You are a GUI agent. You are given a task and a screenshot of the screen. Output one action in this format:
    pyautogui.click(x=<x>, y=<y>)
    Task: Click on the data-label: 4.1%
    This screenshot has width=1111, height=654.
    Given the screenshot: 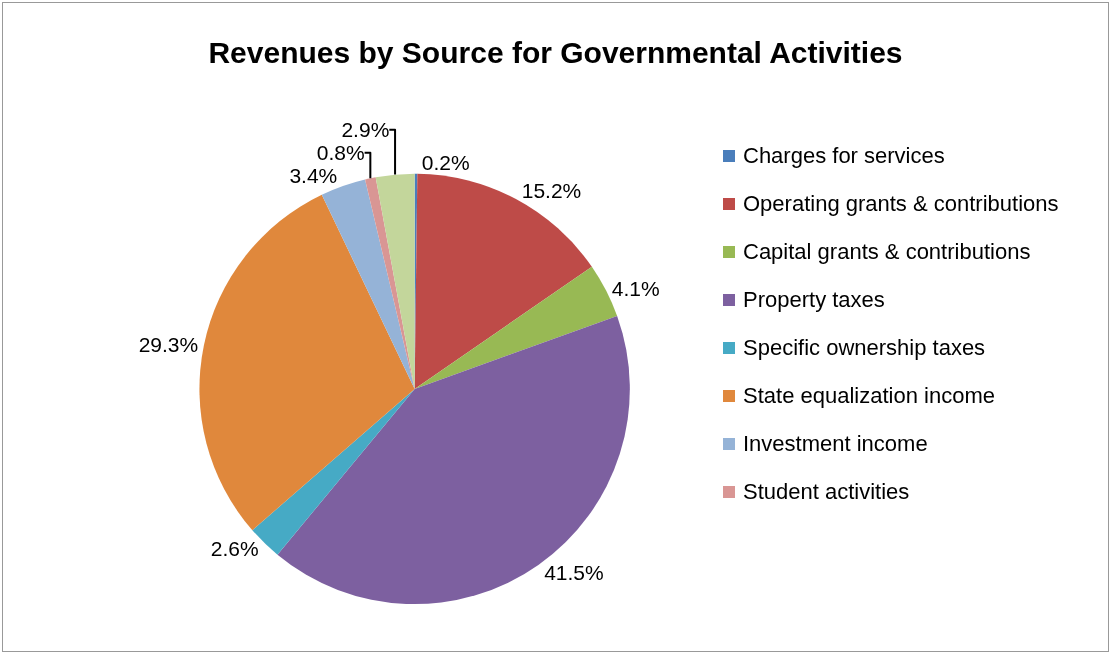 What is the action you would take?
    pyautogui.click(x=635, y=288)
    